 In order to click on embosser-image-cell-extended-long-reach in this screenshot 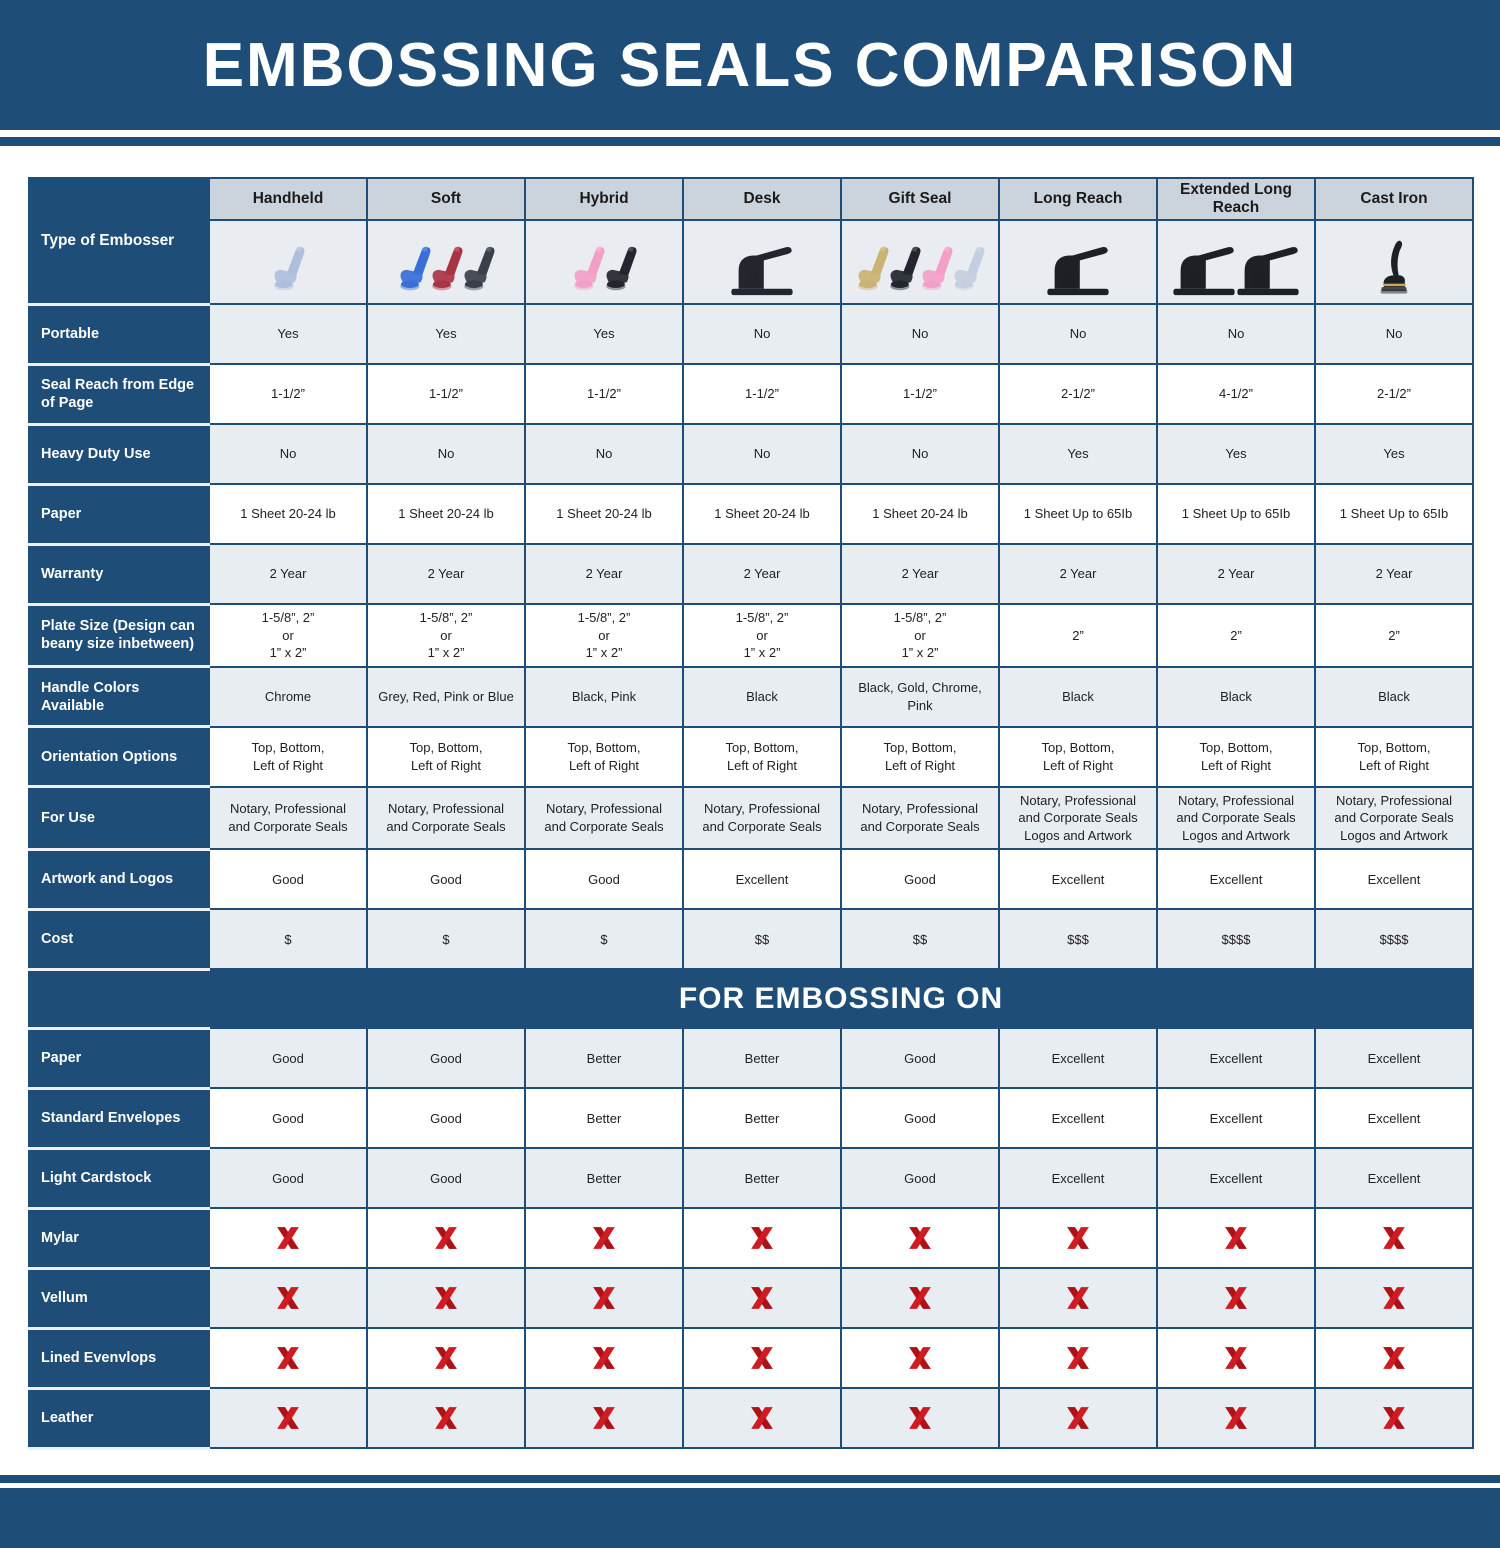, I will do `click(1236, 262)`.